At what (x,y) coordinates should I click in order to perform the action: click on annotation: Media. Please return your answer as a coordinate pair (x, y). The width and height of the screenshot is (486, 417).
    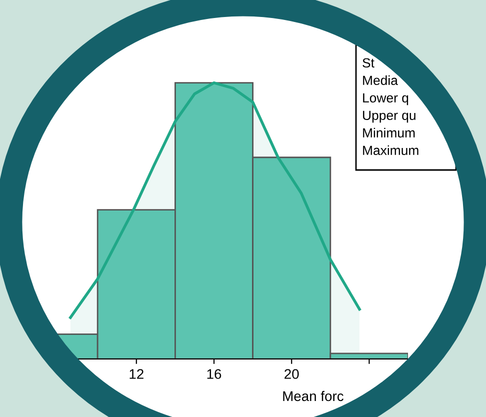
    Looking at the image, I should click on (380, 80).